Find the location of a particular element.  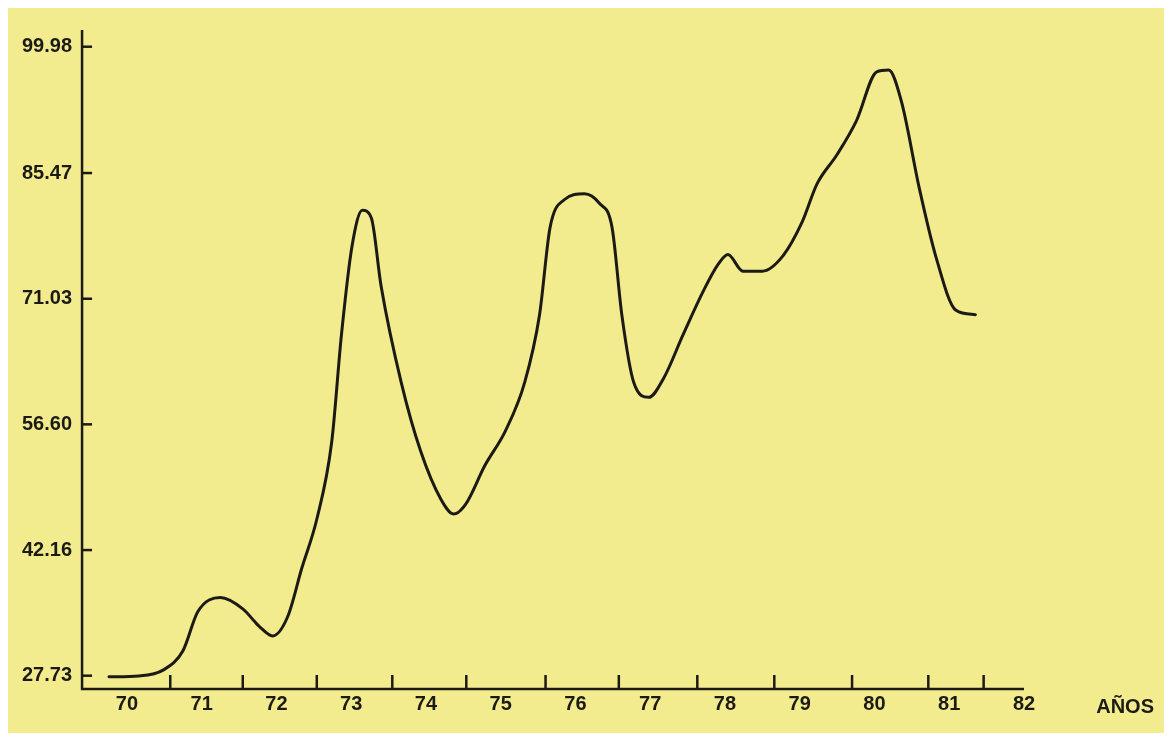

x-tick-label: 77 is located at coordinates (650, 702).